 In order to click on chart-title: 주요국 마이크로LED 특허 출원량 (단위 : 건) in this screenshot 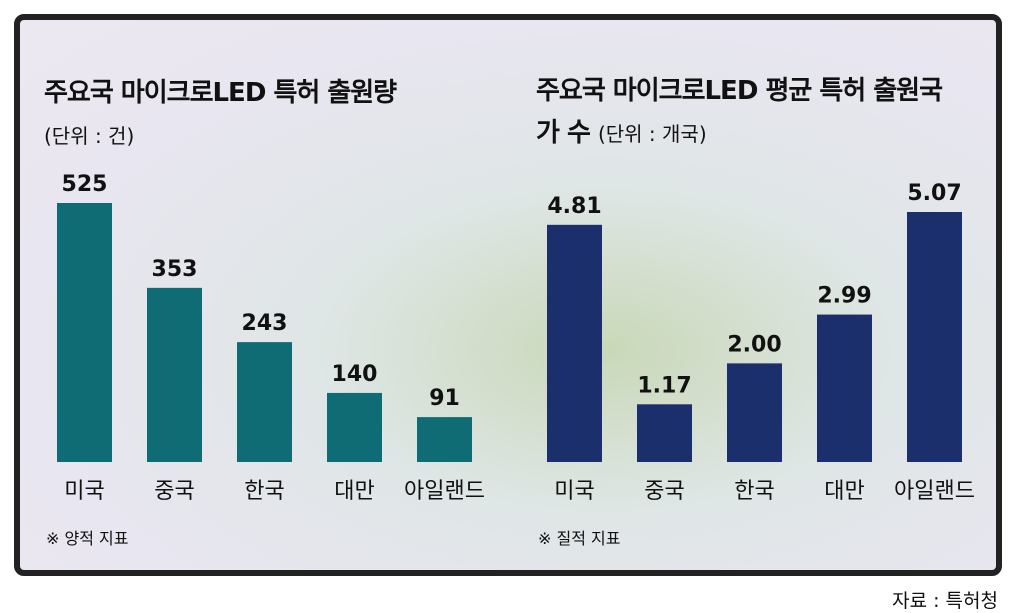, I will do `click(274, 114)`.